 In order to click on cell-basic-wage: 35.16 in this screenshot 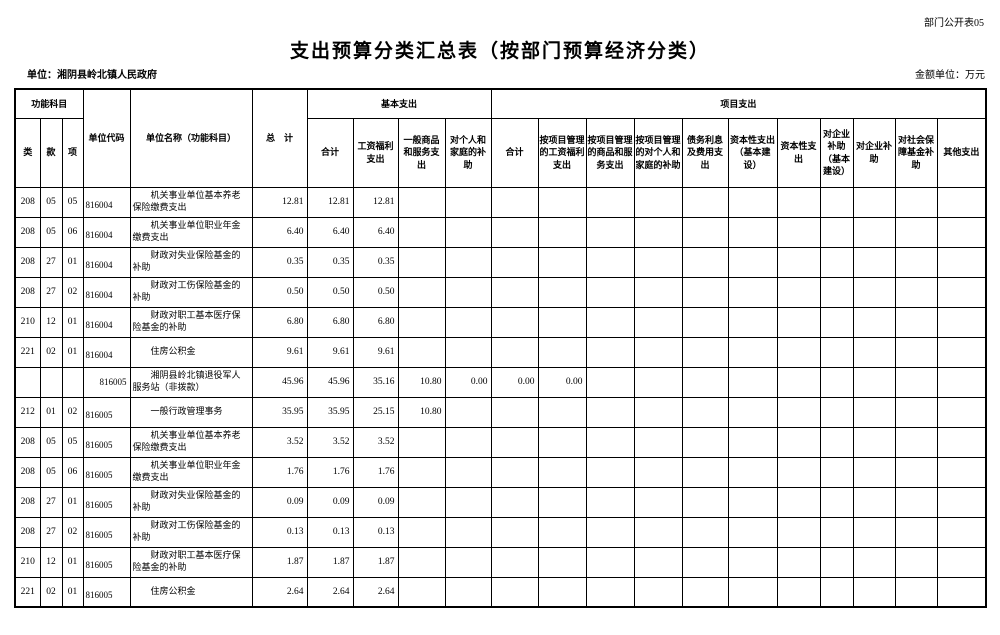, I will do `click(375, 382)`.